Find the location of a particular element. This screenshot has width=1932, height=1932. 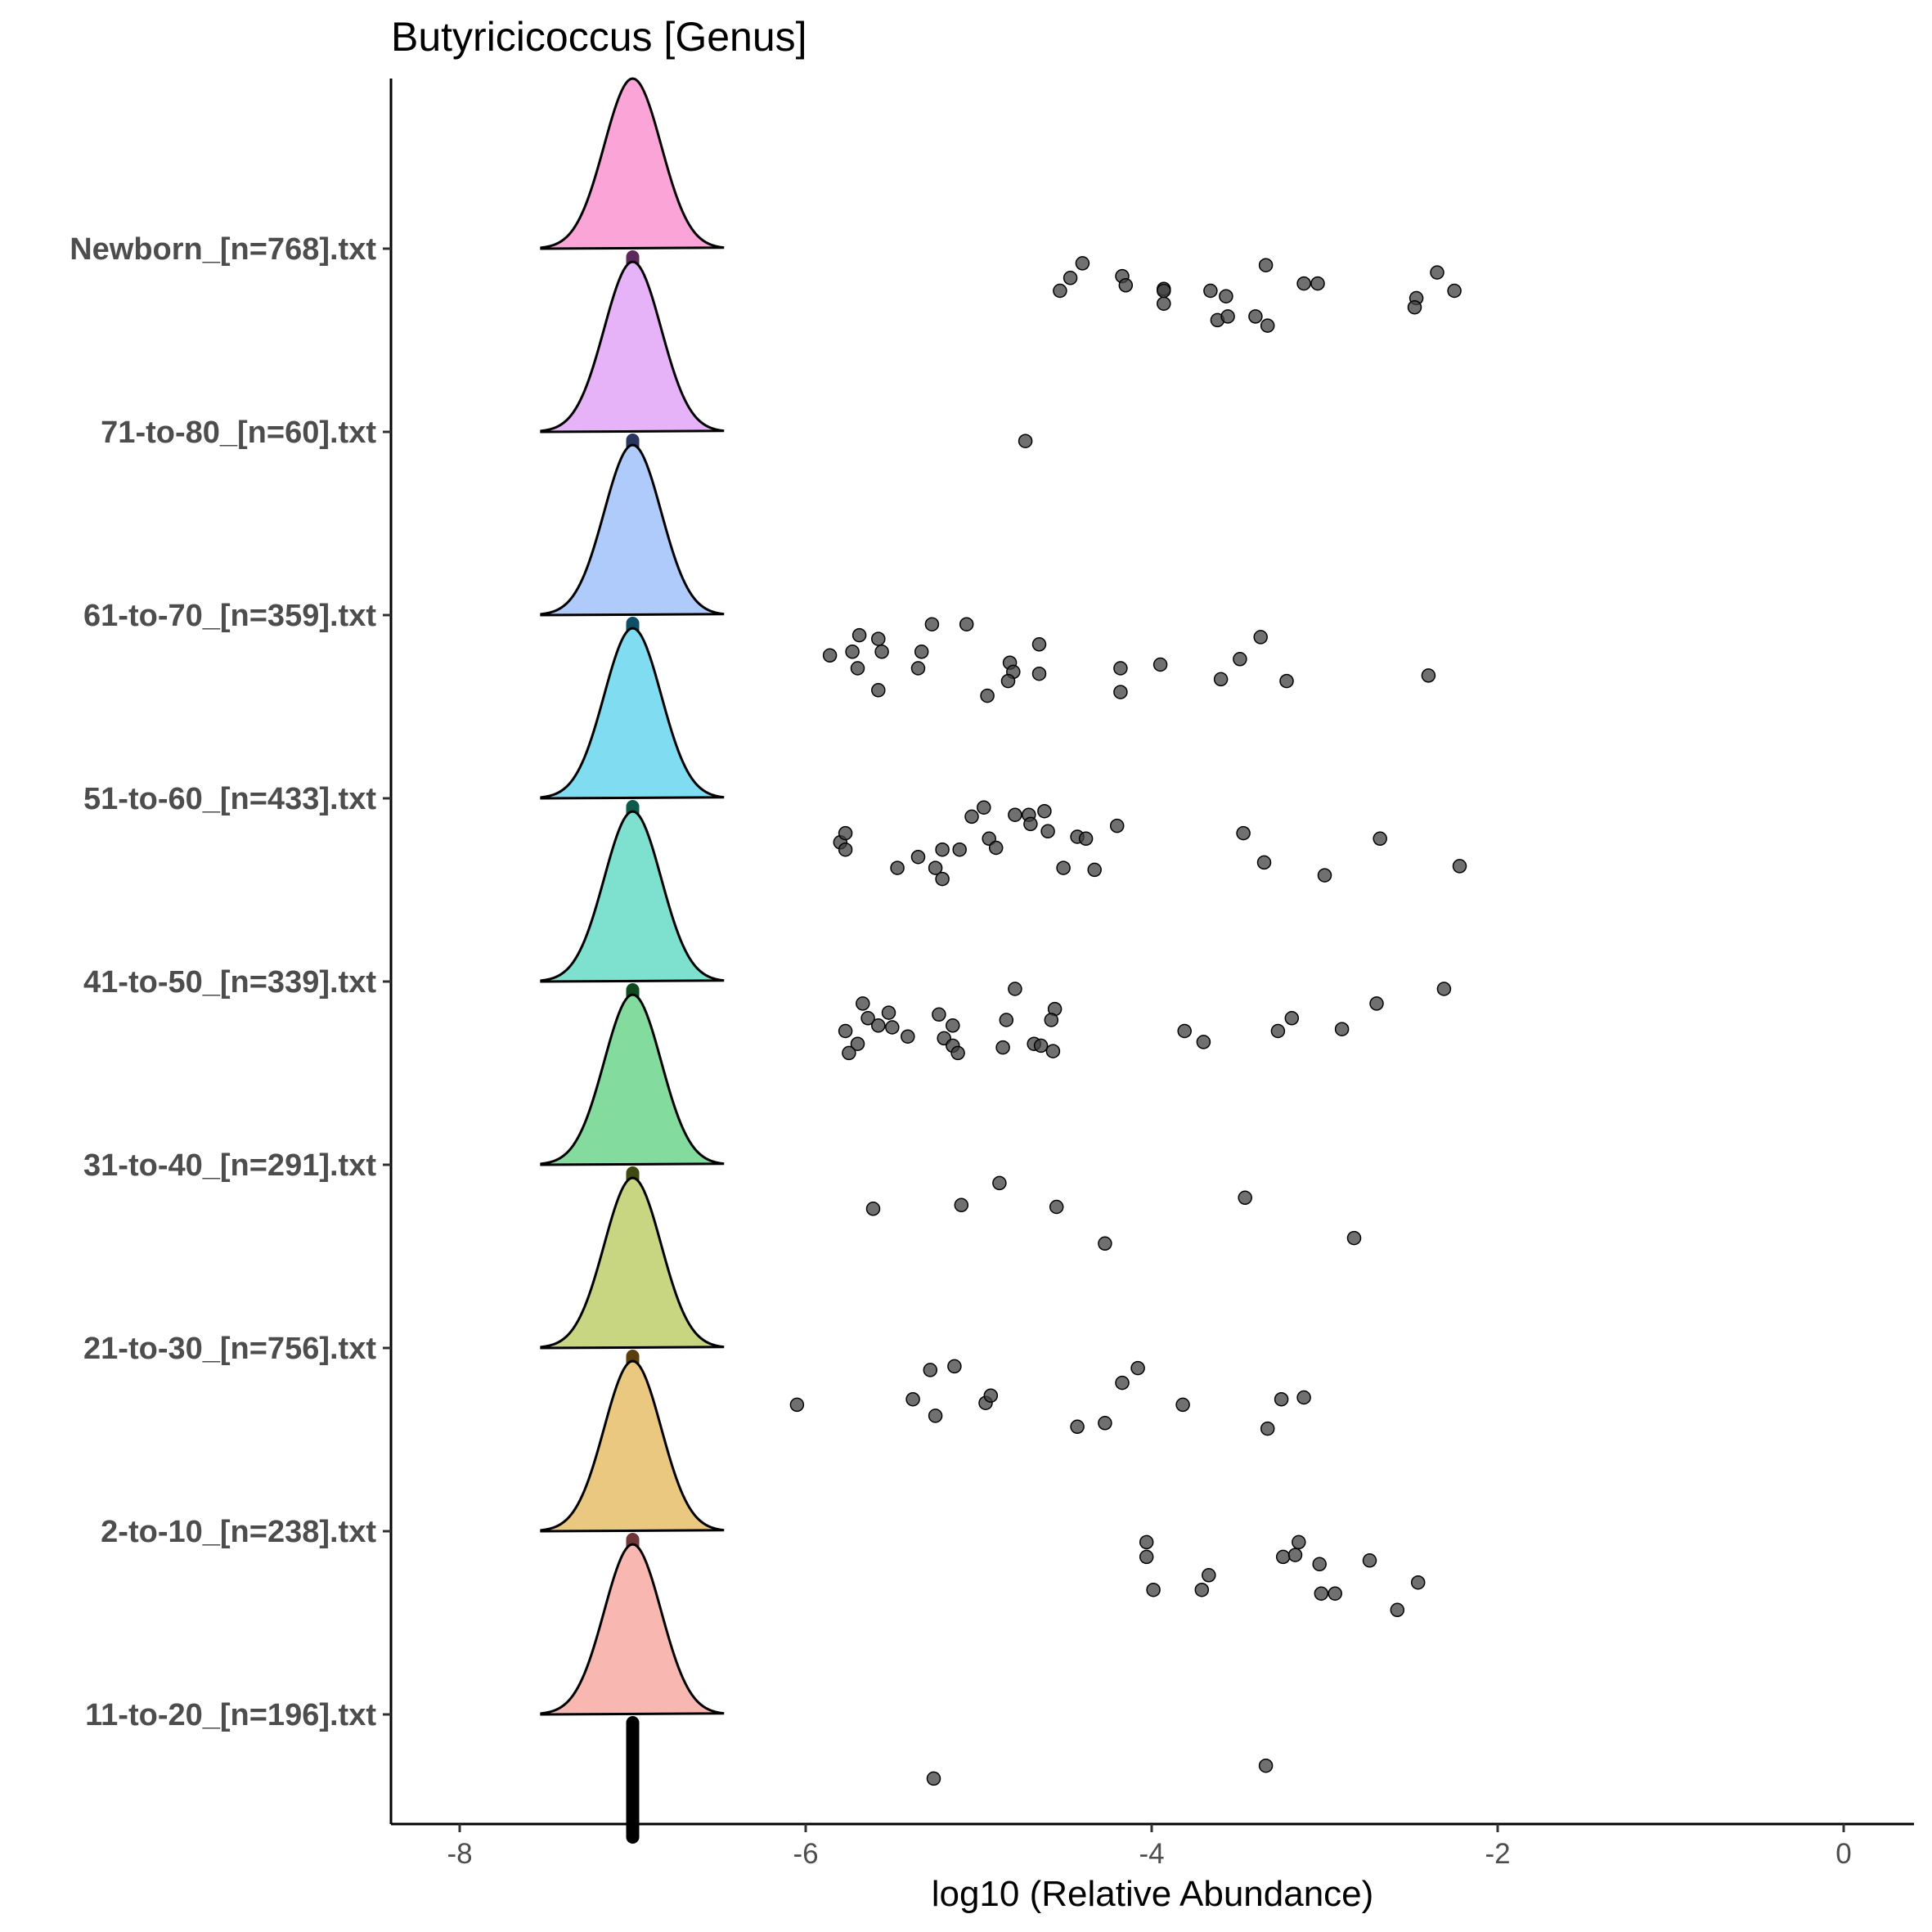

x-axis-label: log10 (Relative Abundance) is located at coordinates (1153, 1894).